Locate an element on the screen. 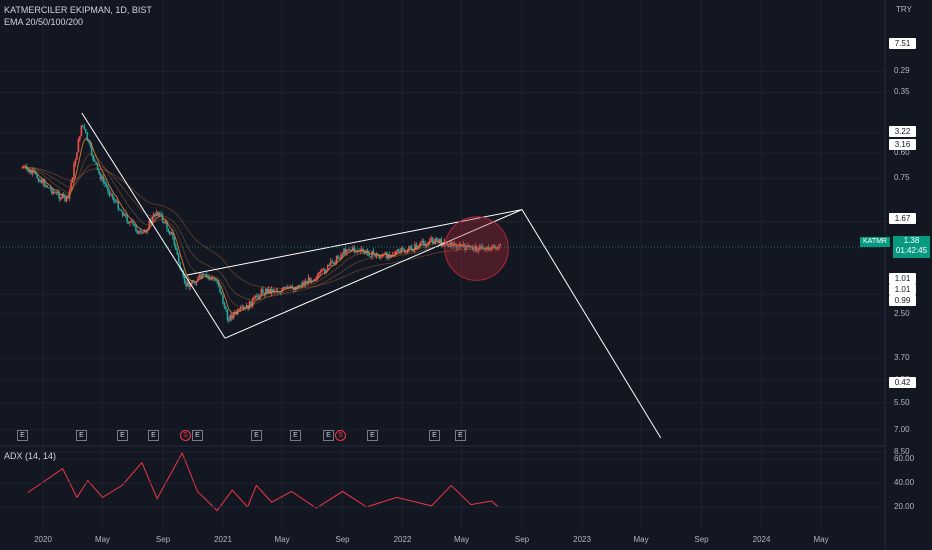  currency-label: TRY is located at coordinates (904, 9).